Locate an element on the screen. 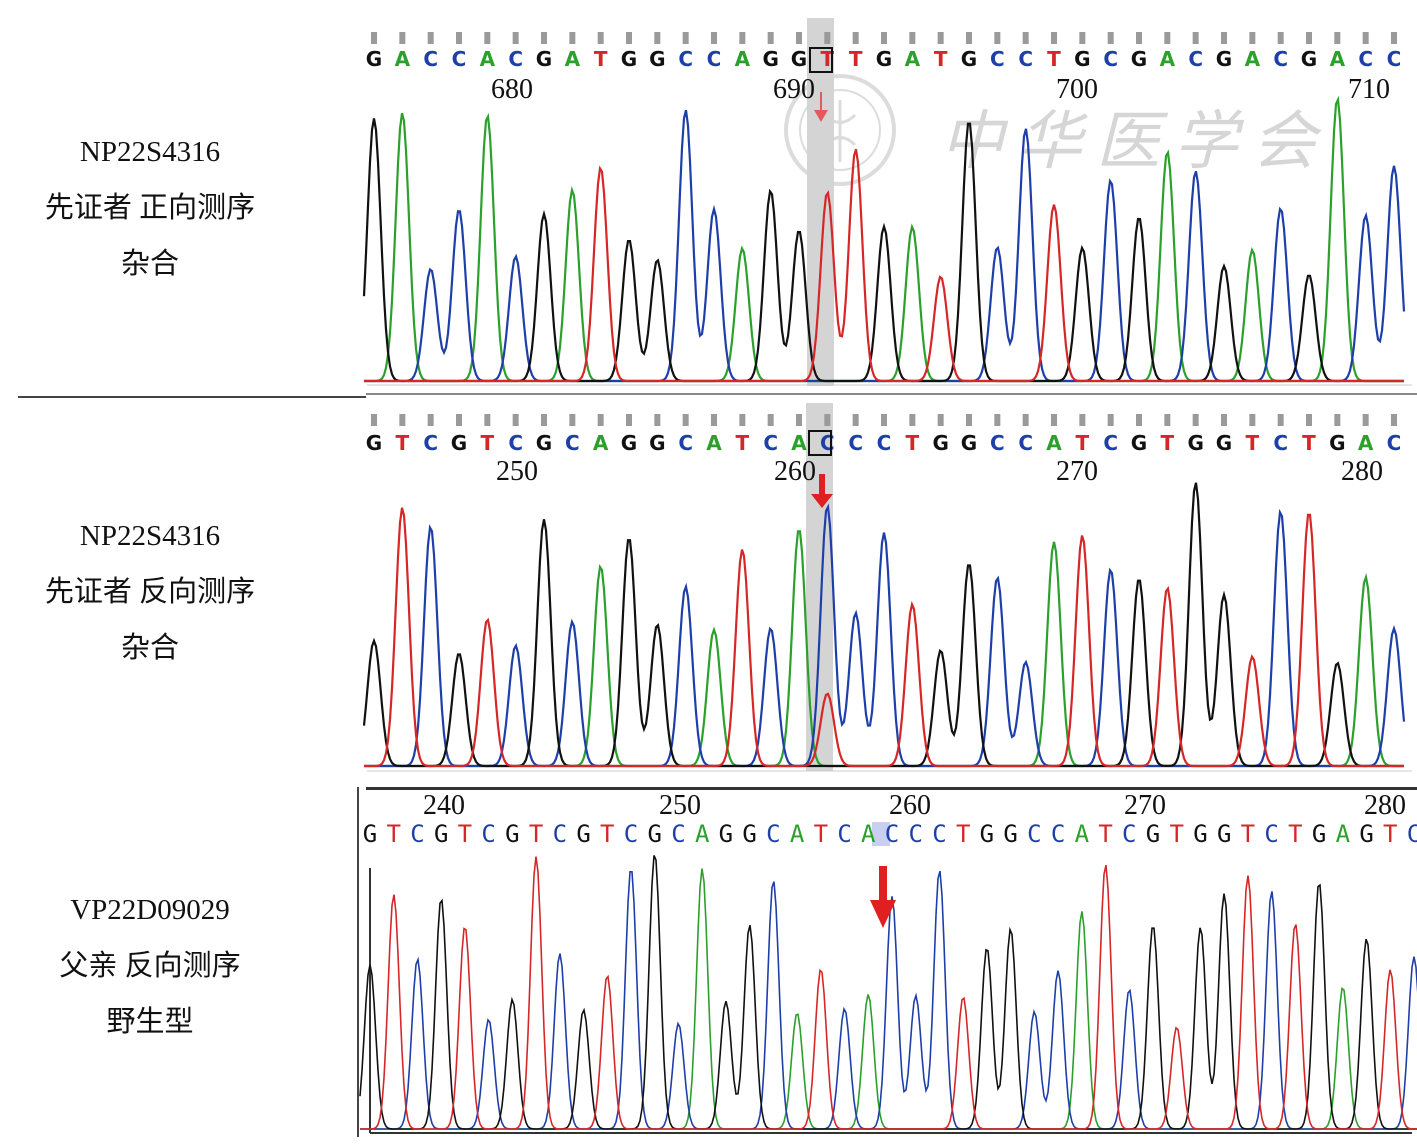 This screenshot has width=1417, height=1148. panel-1-label: NP22S4316 先证者 正向测序 杂合 is located at coordinates (150, 208).